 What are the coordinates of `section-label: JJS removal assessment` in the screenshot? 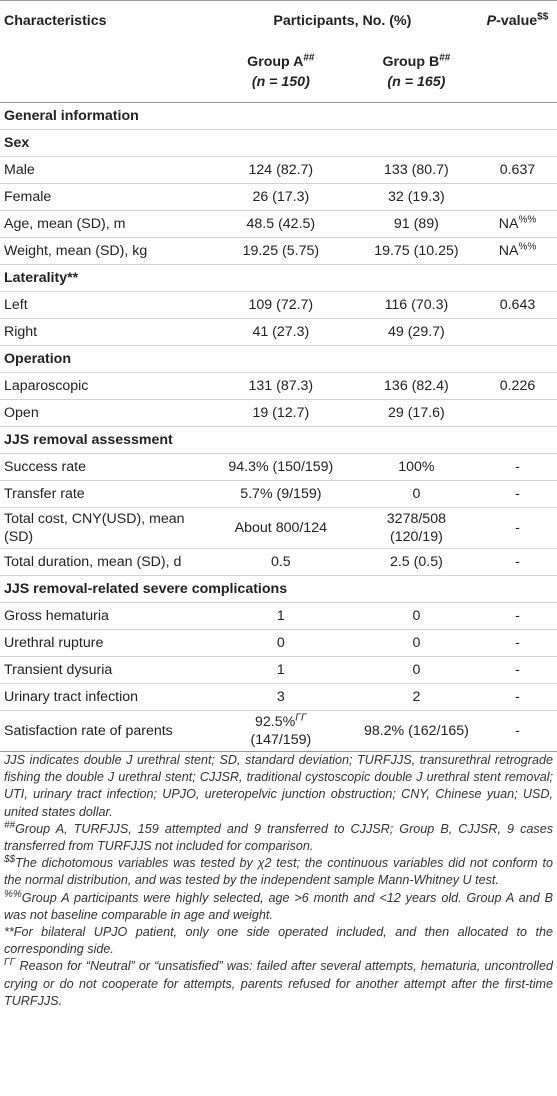 It's located at (278, 440).